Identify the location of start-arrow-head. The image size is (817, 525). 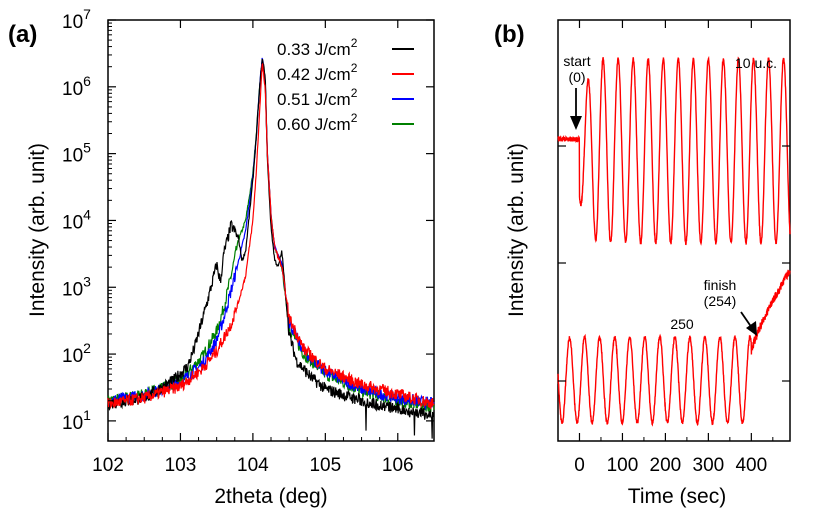
(576, 123).